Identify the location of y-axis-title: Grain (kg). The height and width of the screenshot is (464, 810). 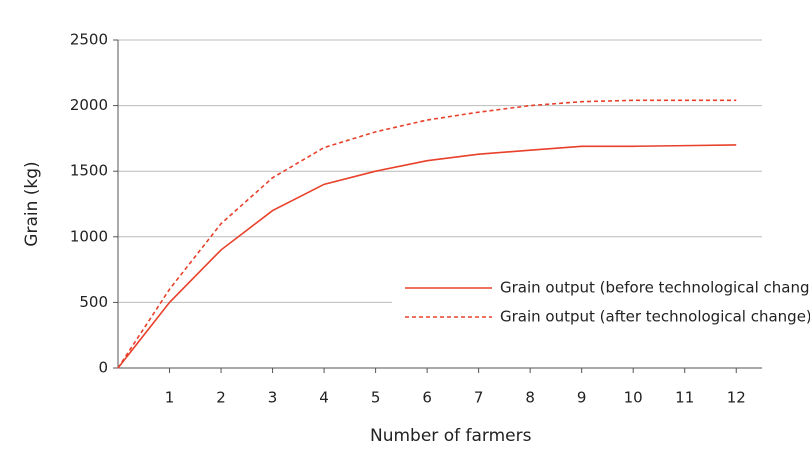
(32, 203).